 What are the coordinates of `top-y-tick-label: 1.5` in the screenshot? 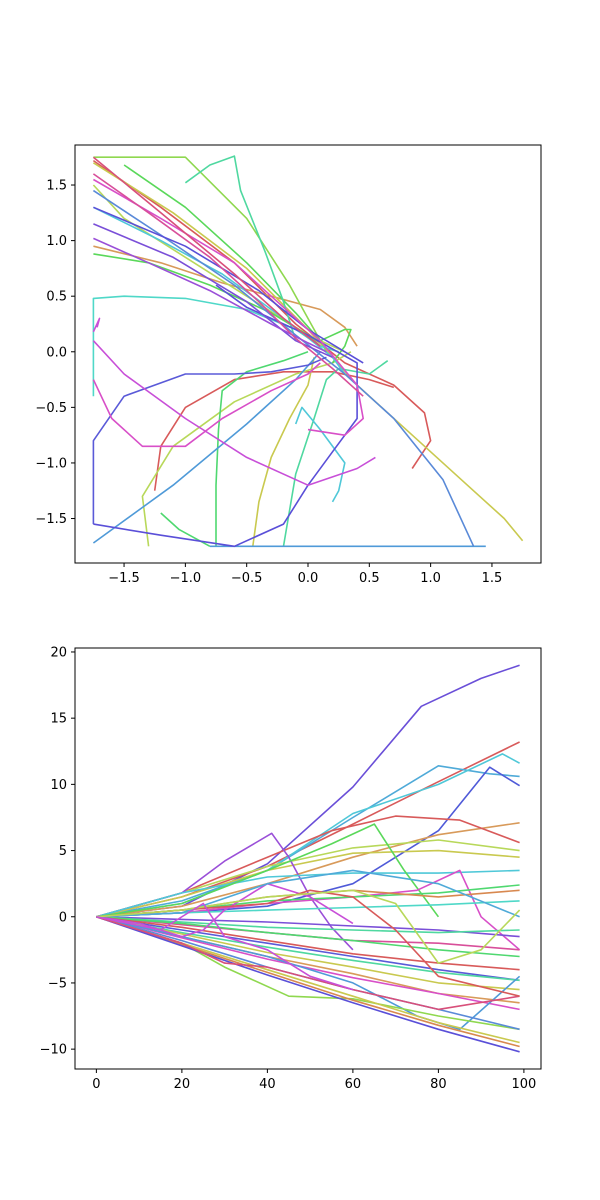 It's located at (56, 186).